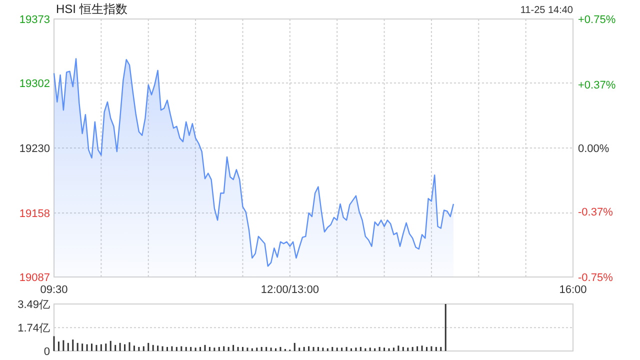  What do you see at coordinates (547, 10) in the screenshot?
I see `text: 11-25 14:40` at bounding box center [547, 10].